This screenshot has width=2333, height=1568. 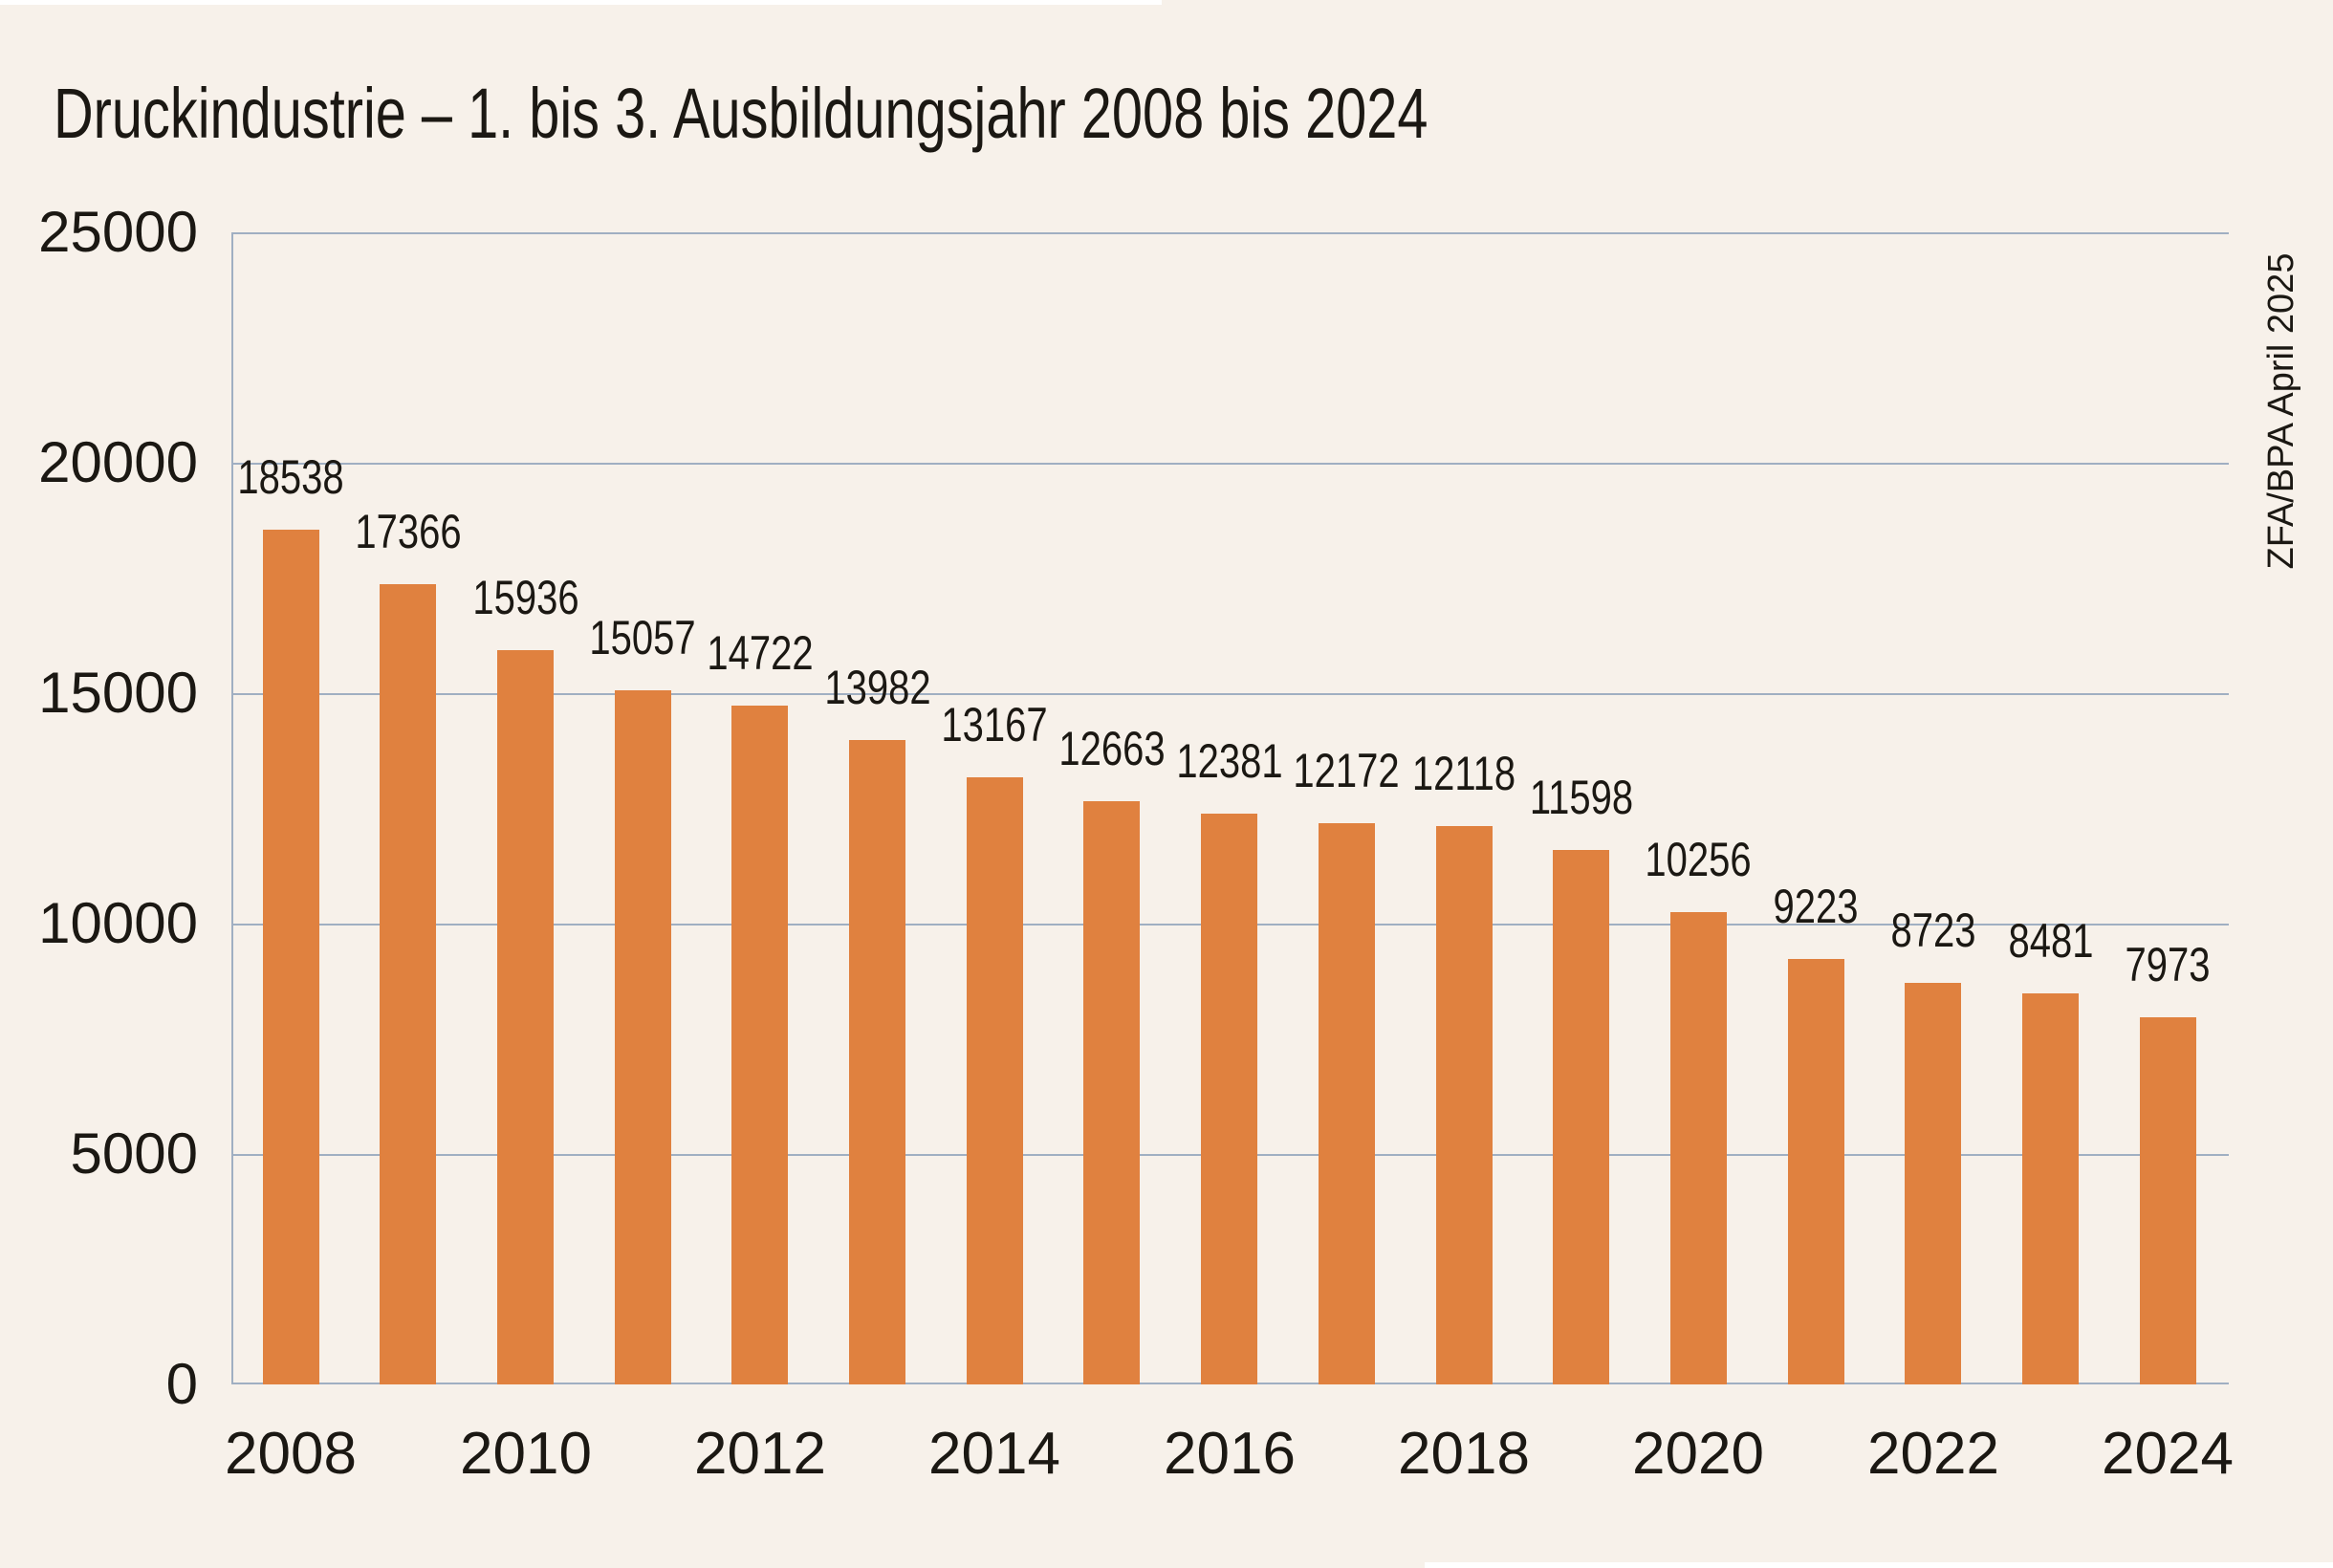 What do you see at coordinates (2050, 1188) in the screenshot?
I see `bar-2023` at bounding box center [2050, 1188].